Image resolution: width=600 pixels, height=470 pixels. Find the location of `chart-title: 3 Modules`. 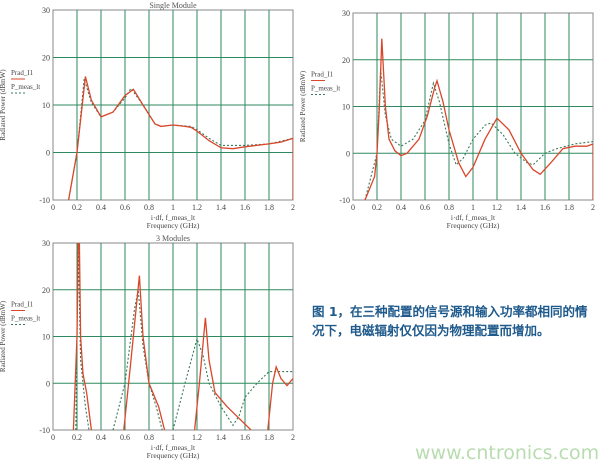

chart-title: 3 Modules is located at coordinates (173, 238).